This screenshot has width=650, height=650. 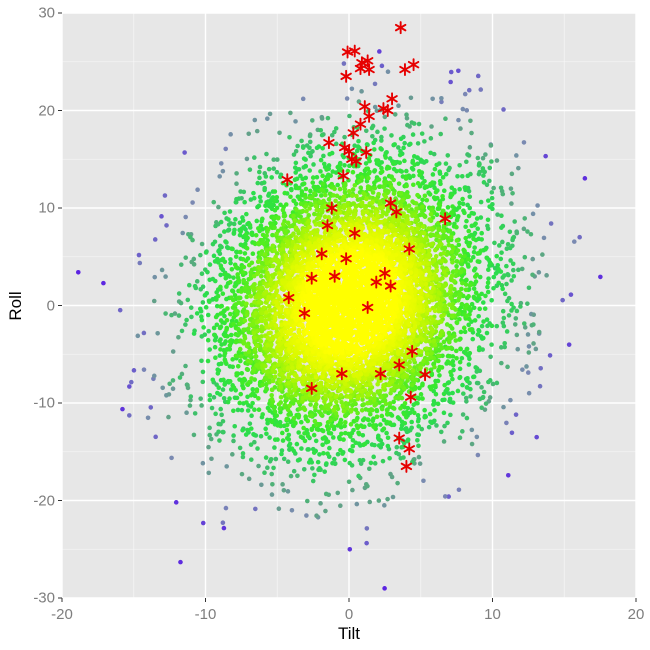 What do you see at coordinates (15, 305) in the screenshot?
I see `y-axis-title: Roll` at bounding box center [15, 305].